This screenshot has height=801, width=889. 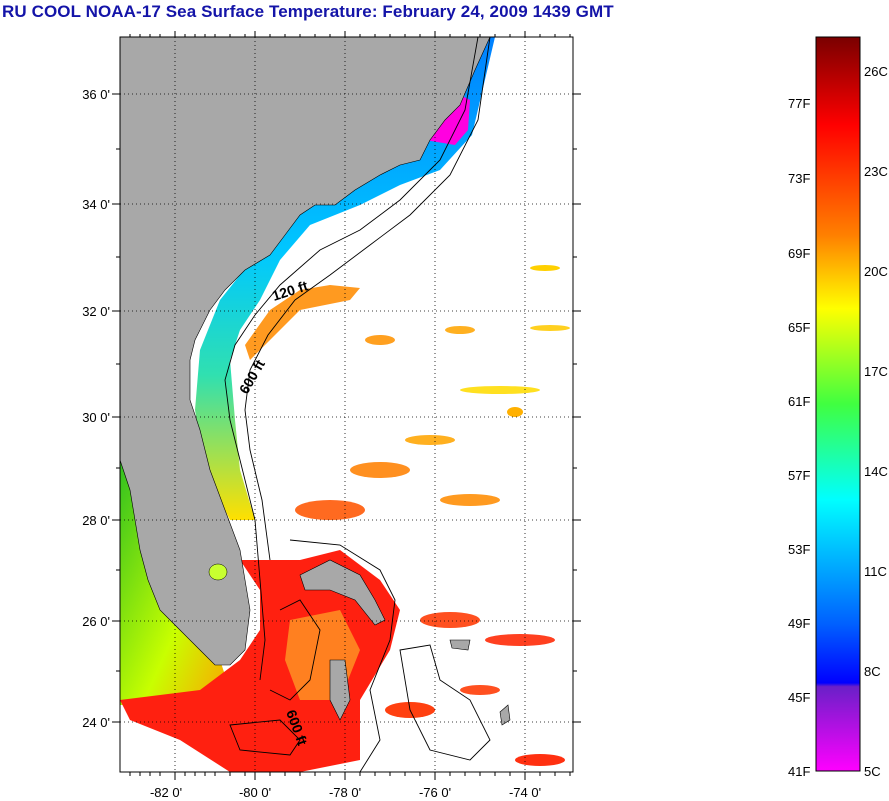 I want to click on longitude-axis: -82 0' -80 0' -78 0' -76 0' -74 0', so click(x=345, y=792).